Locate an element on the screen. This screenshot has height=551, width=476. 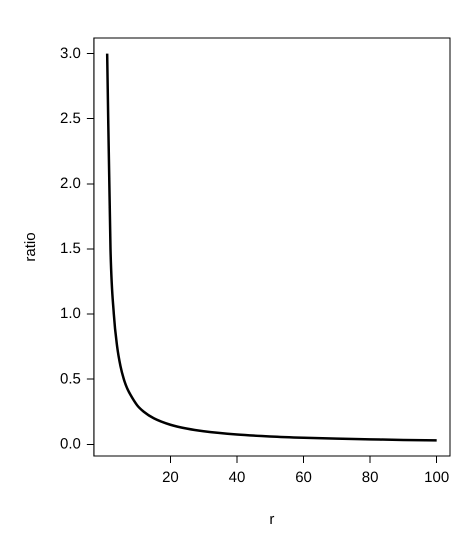
y-tick-label: 2.5 is located at coordinates (70, 118).